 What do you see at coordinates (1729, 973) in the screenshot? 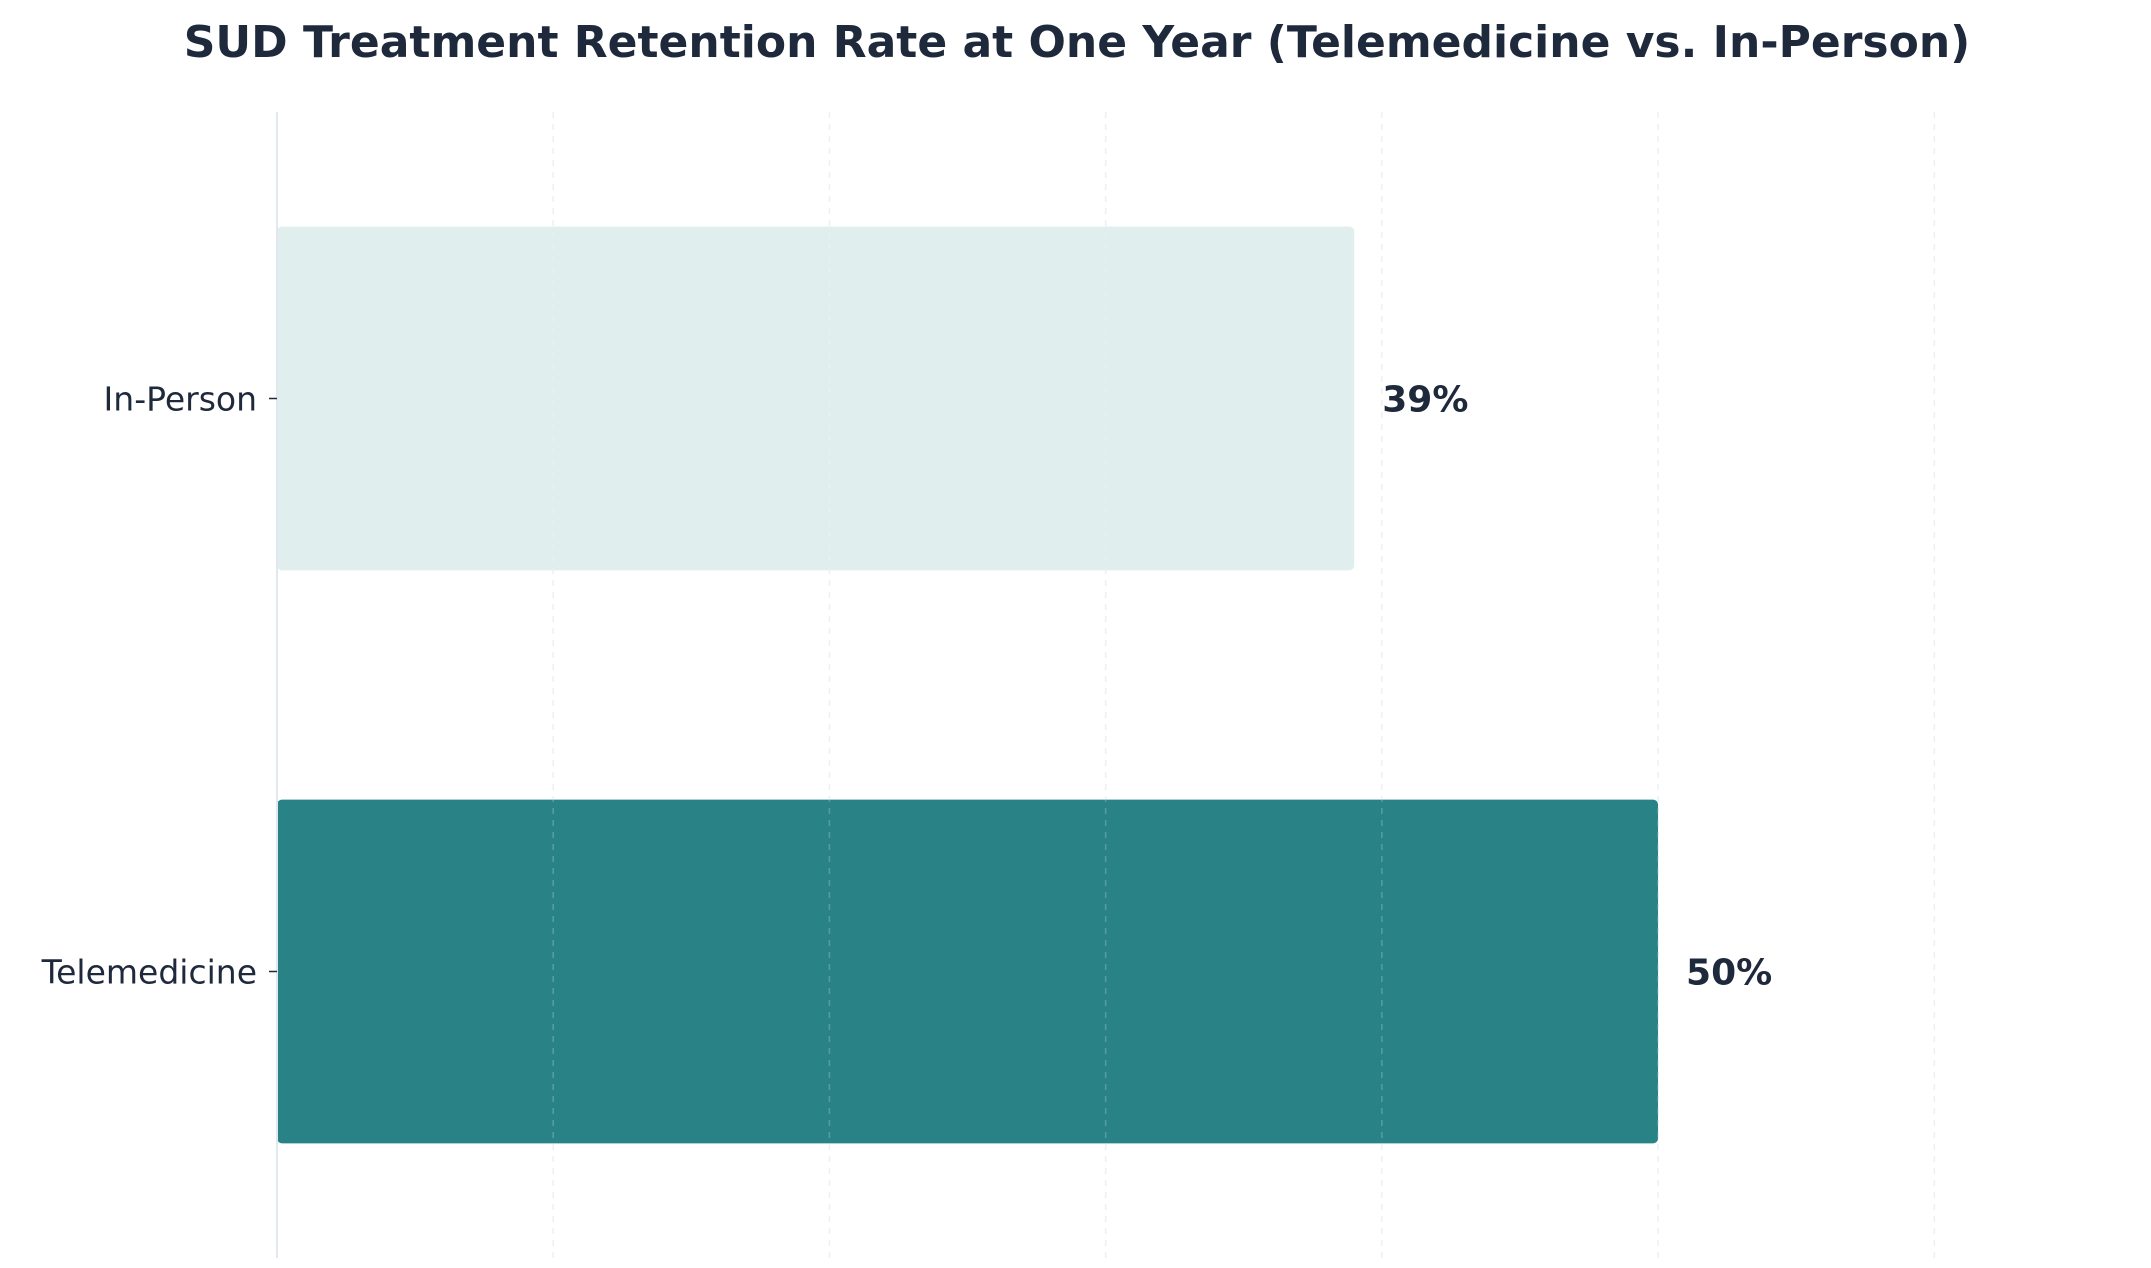
I see `data-label: 50%` at bounding box center [1729, 973].